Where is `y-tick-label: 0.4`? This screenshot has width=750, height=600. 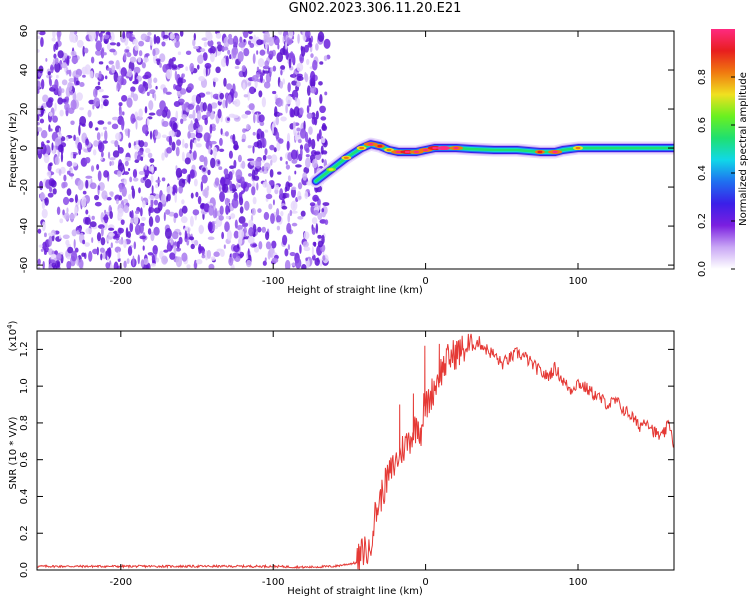
y-tick-label: 0.4 is located at coordinates (24, 497).